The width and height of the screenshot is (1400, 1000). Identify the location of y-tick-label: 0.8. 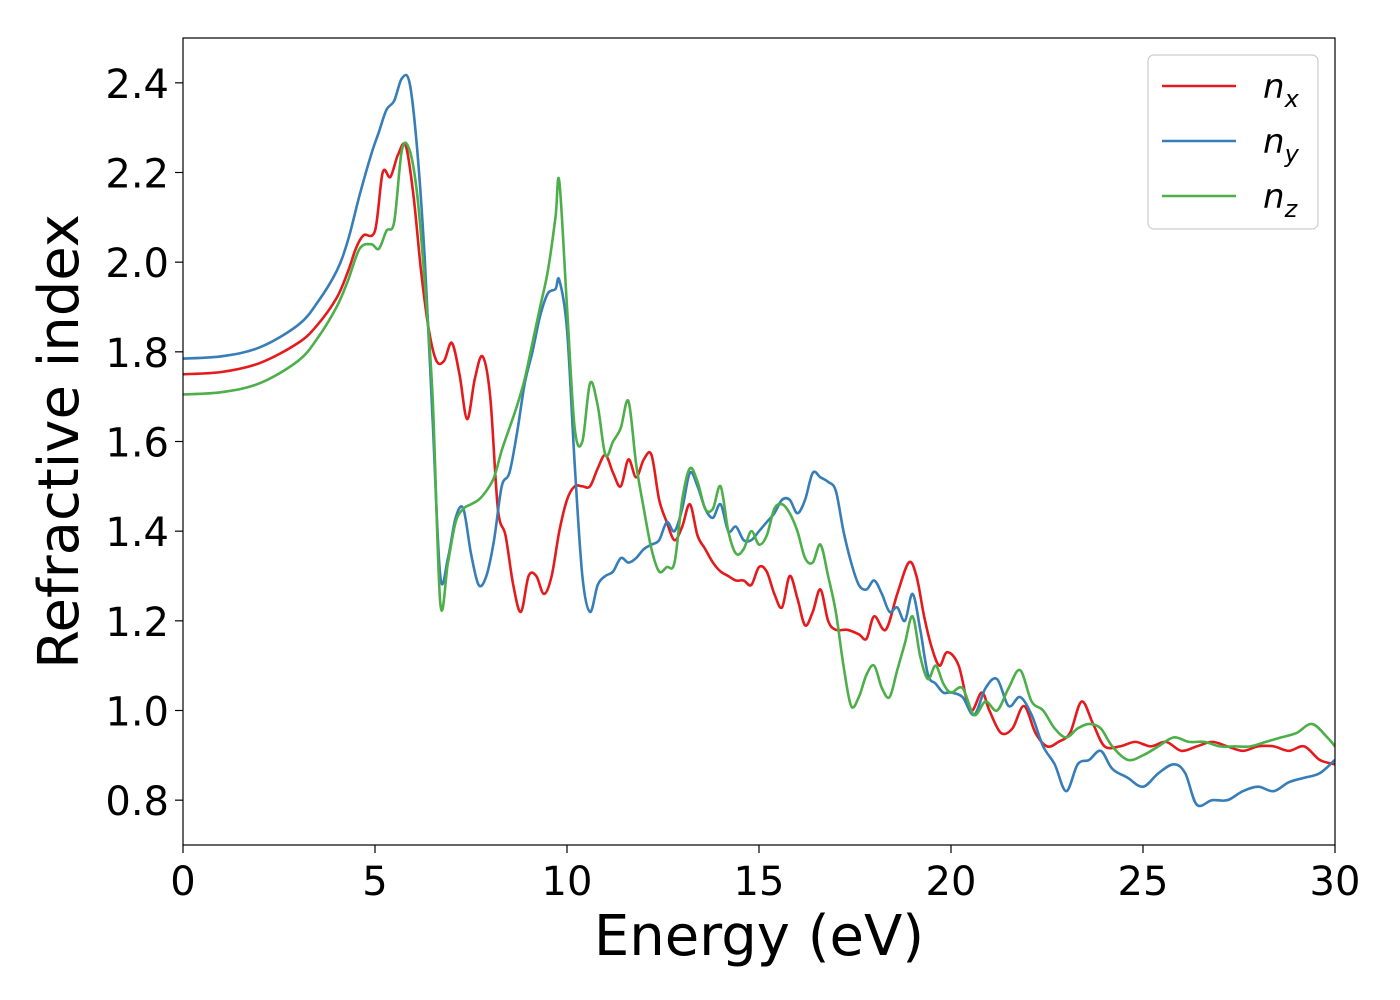
(137, 802).